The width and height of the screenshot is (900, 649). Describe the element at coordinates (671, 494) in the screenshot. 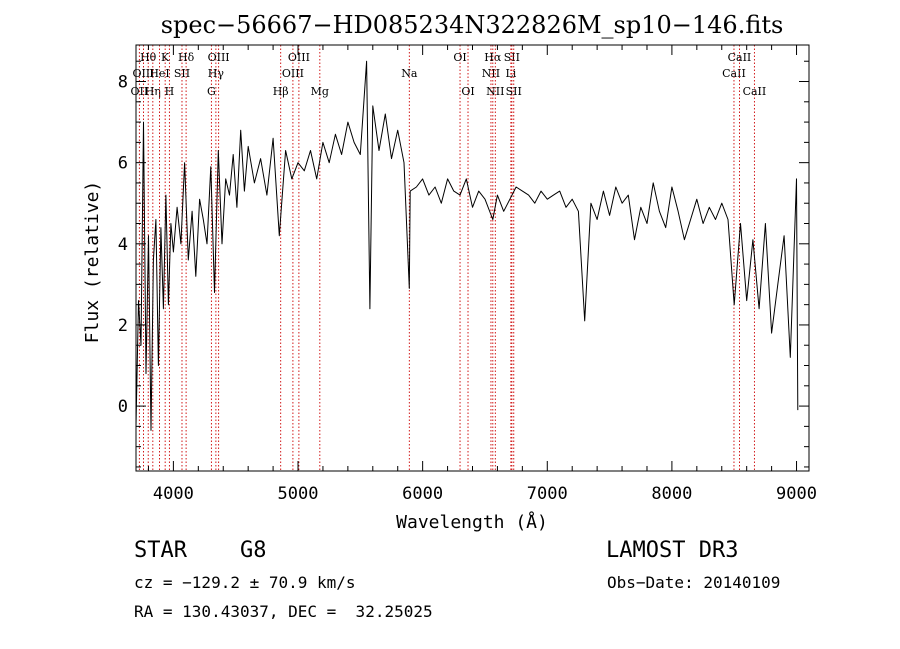

I see `x-tick-label-4: 8000` at that location.